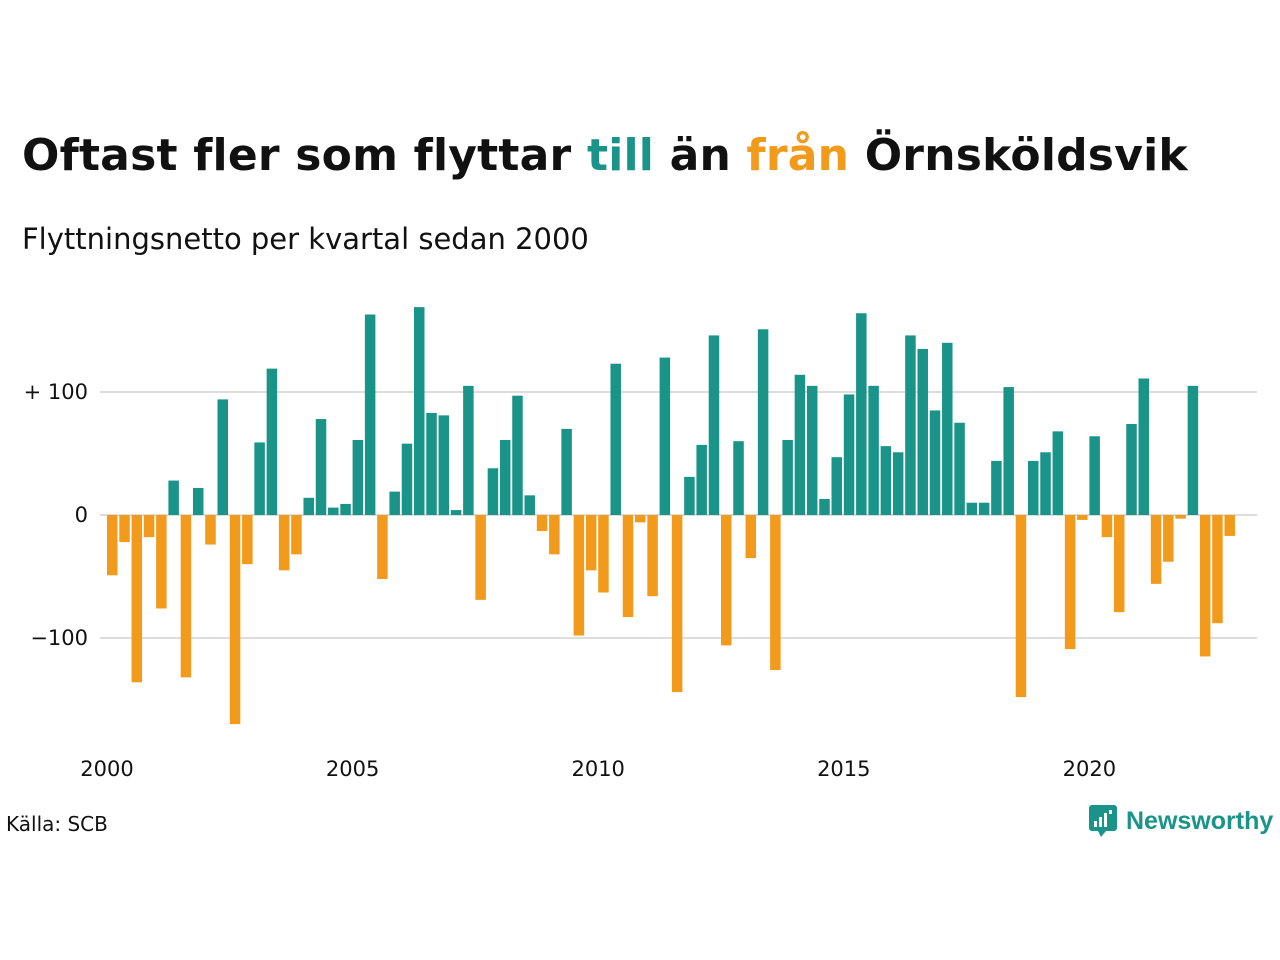  Describe the element at coordinates (305, 239) in the screenshot. I see `chart-subtitle: Flyttningsnetto per kvartal sedan 2000` at that location.